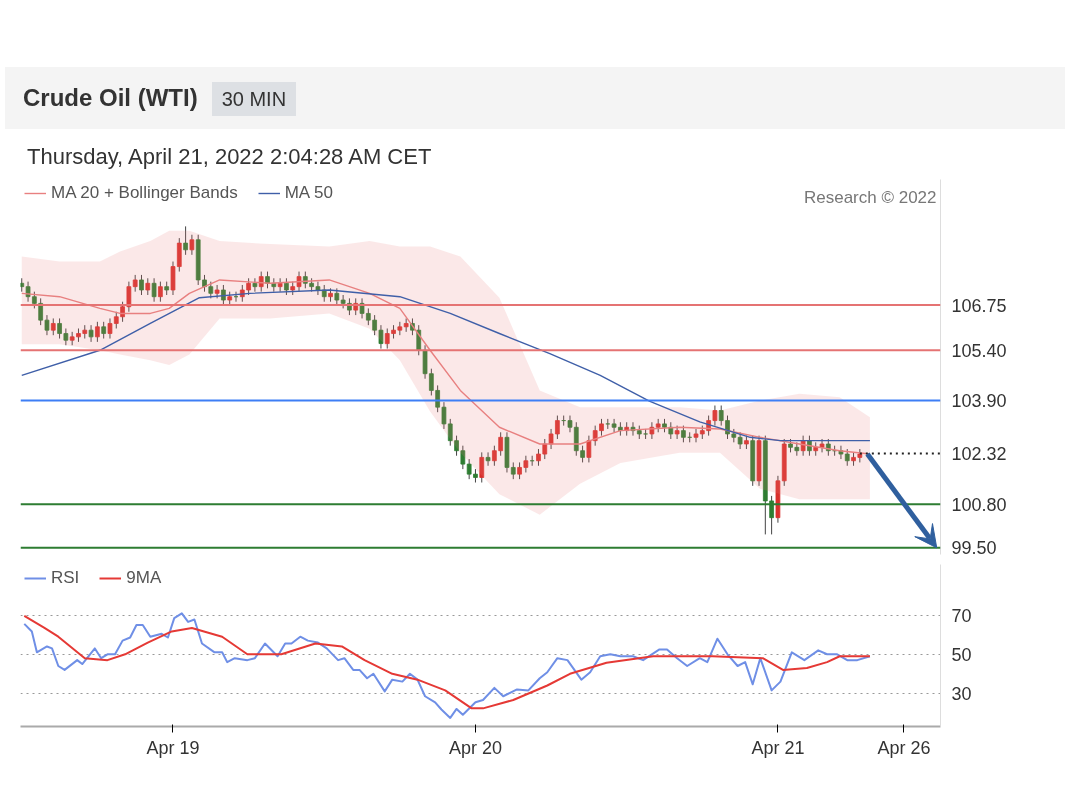 The height and width of the screenshot is (801, 1080). What do you see at coordinates (979, 400) in the screenshot?
I see `y-tick-label: 103.90` at bounding box center [979, 400].